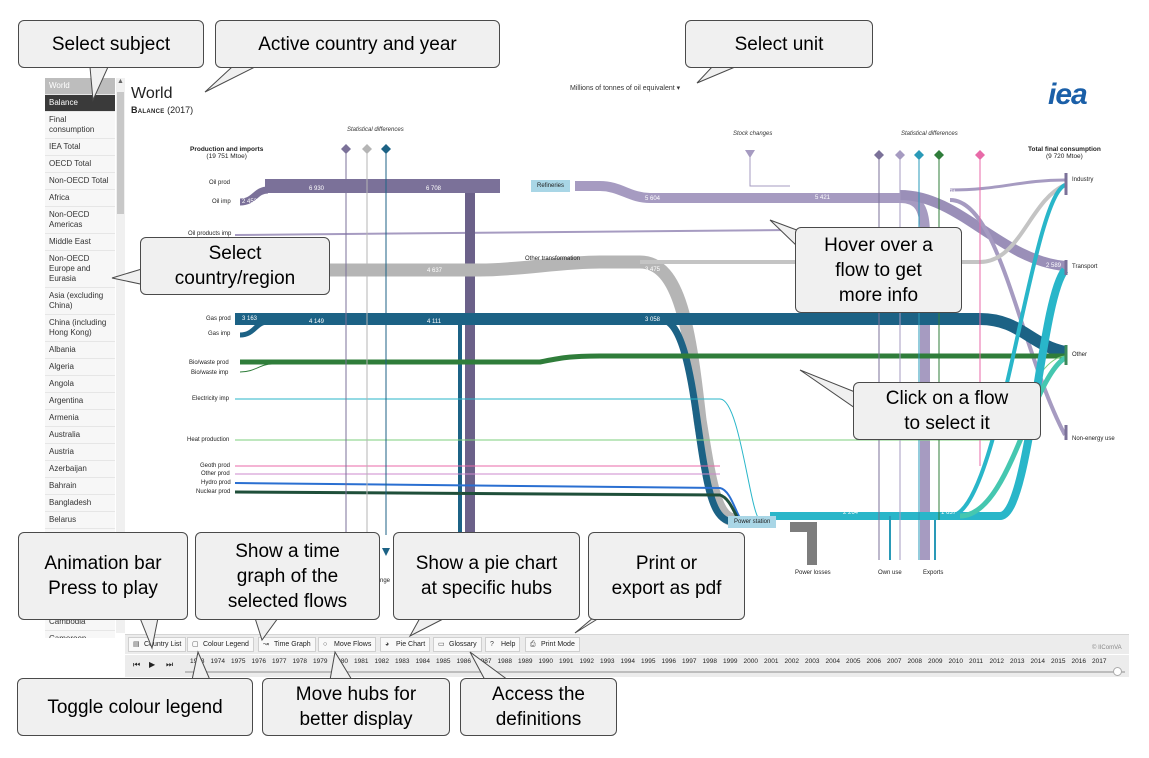 The image size is (1149, 758). I want to click on sidebar-item: Asia (excluding China), so click(80, 301).